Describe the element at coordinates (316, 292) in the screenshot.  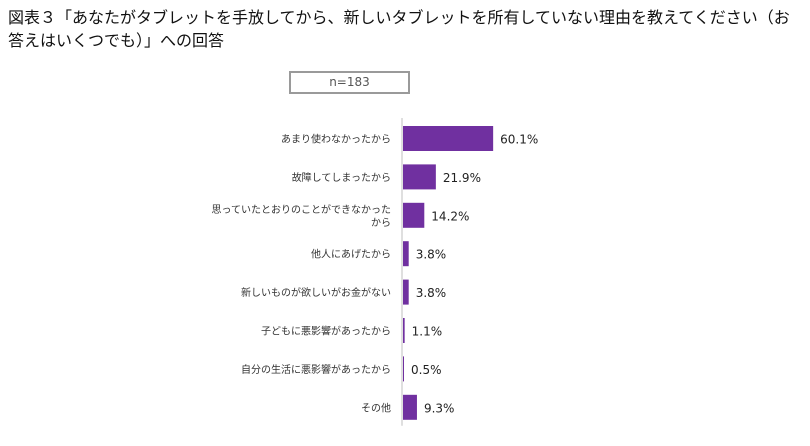
I see `category-label: 新しいものが欲しいがお金がない` at that location.